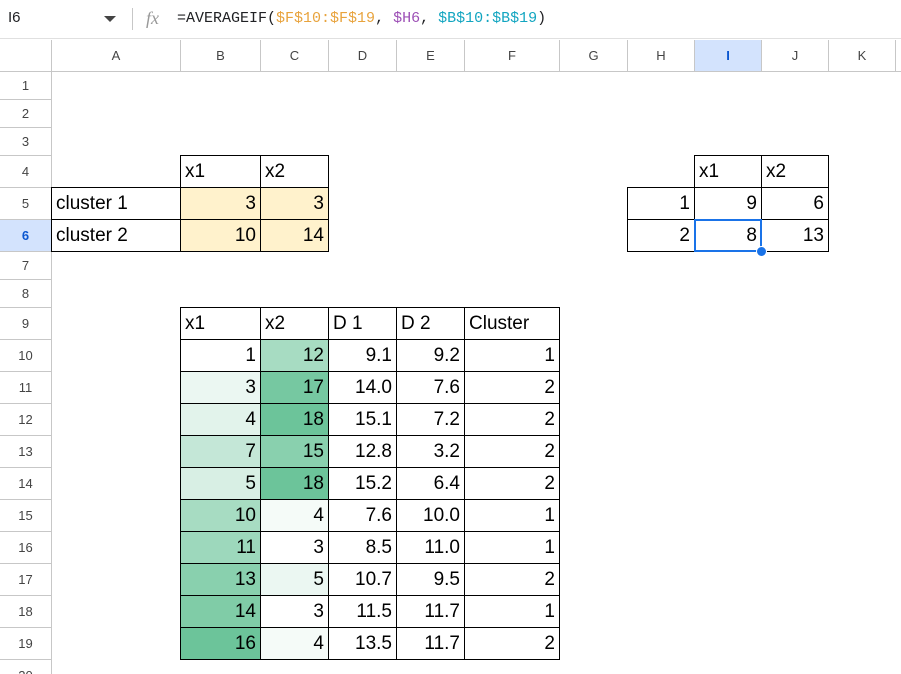 The width and height of the screenshot is (901, 674). Describe the element at coordinates (362, 483) in the screenshot. I see `data-cell: 15.2` at that location.